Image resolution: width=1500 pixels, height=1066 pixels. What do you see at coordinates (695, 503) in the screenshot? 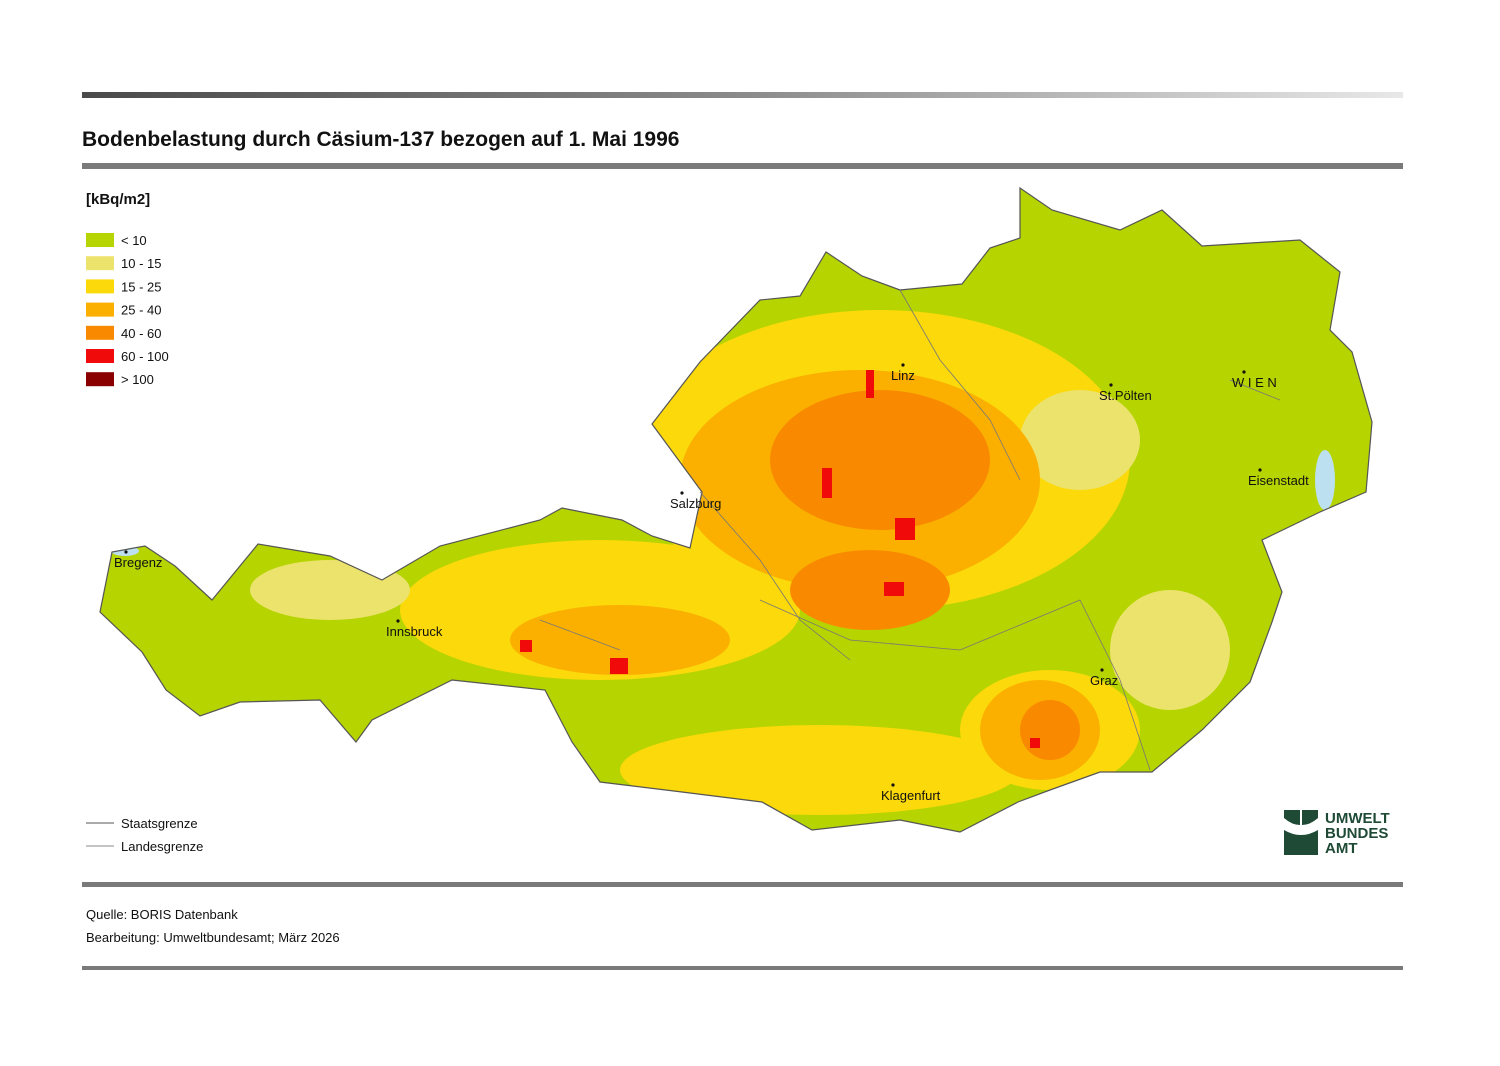
I see `city-label: Salzburg` at bounding box center [695, 503].